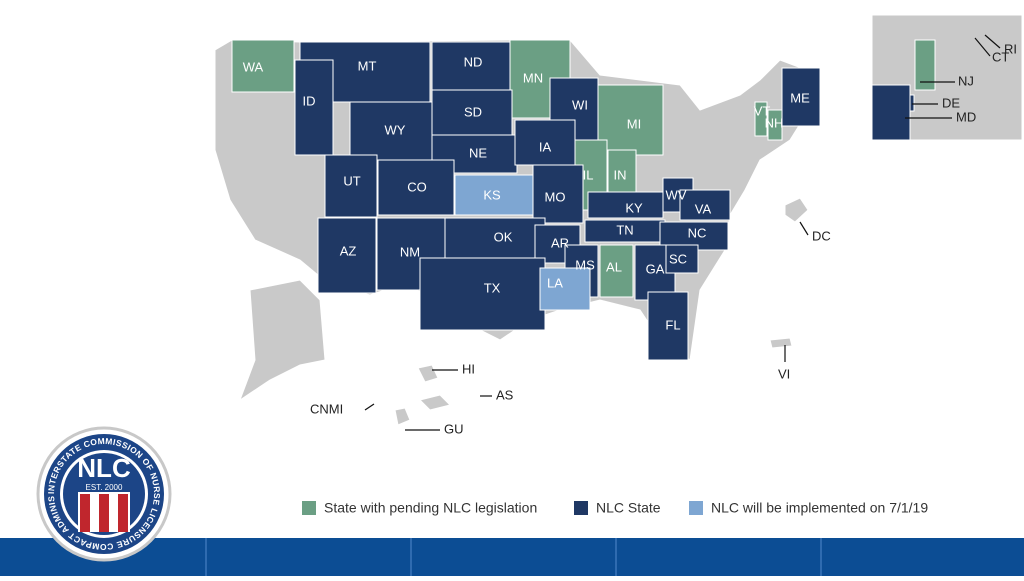 This screenshot has width=1024, height=581. What do you see at coordinates (966, 80) in the screenshot?
I see `callout-label: NJ` at bounding box center [966, 80].